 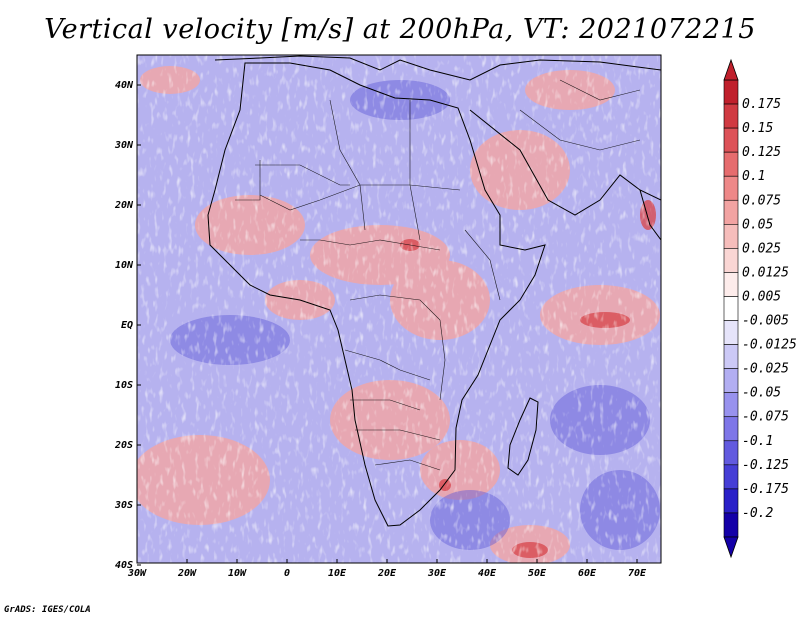 What do you see at coordinates (237, 573) in the screenshot?
I see `lon-tick-label: 10W` at bounding box center [237, 573].